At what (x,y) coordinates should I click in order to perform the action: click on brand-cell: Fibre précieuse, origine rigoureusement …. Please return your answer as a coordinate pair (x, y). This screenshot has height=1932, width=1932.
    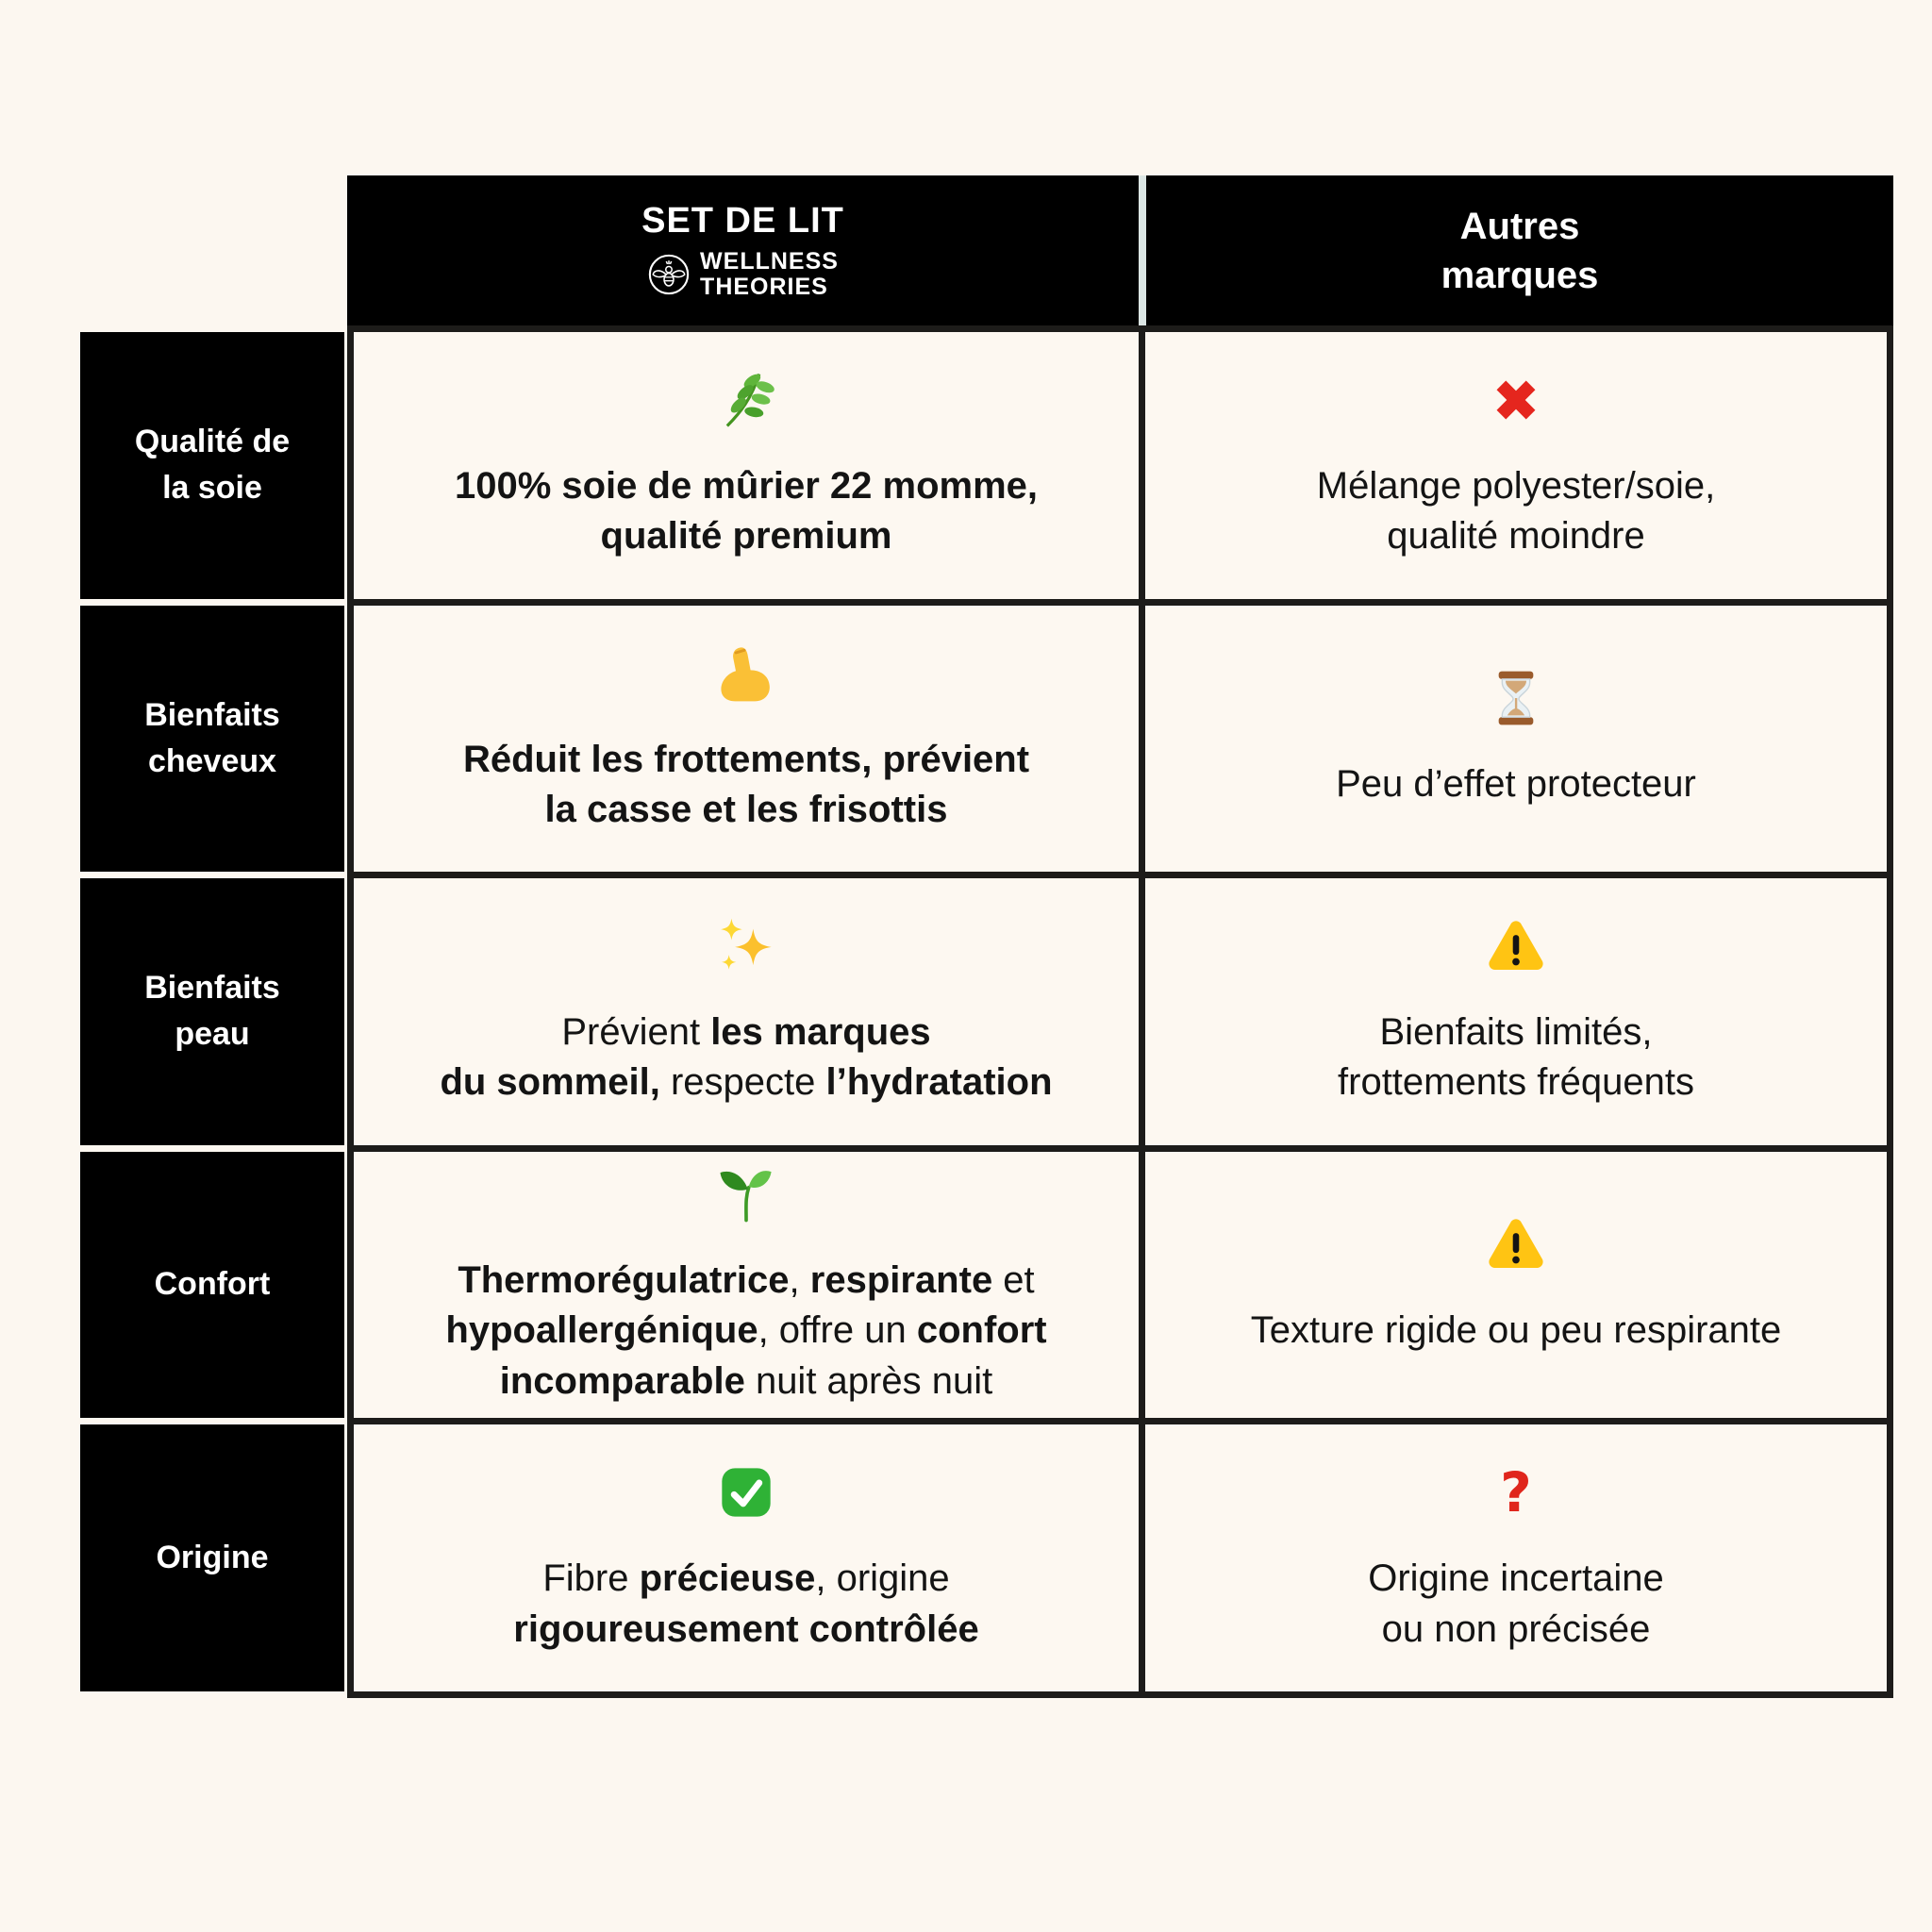
    Looking at the image, I should click on (746, 1557).